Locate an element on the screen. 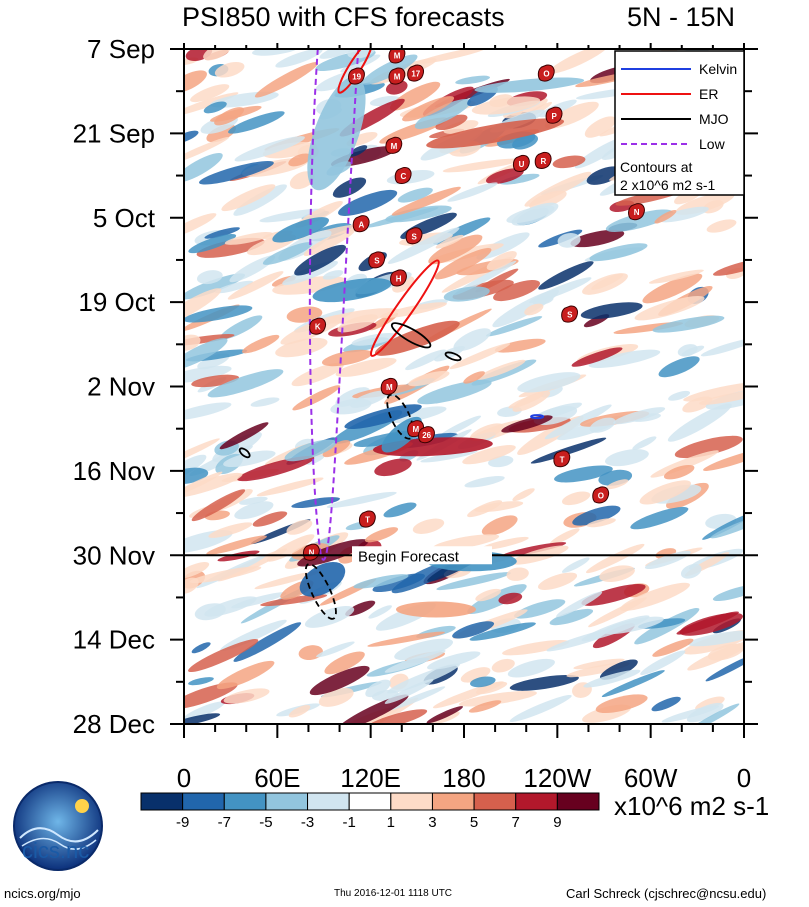 This screenshot has width=809, height=907. storm-symbol: 19 is located at coordinates (356, 76).